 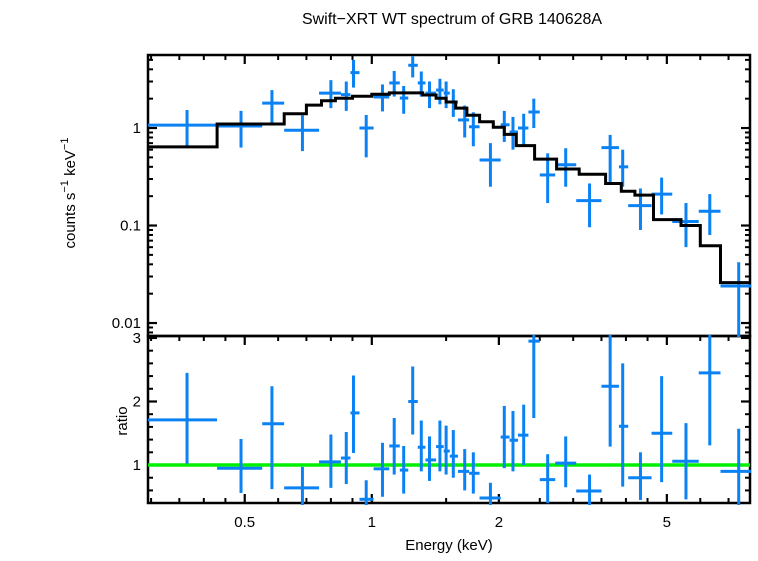 What do you see at coordinates (69, 193) in the screenshot?
I see `y-axis-label-counts: counts s−1 keV−1` at bounding box center [69, 193].